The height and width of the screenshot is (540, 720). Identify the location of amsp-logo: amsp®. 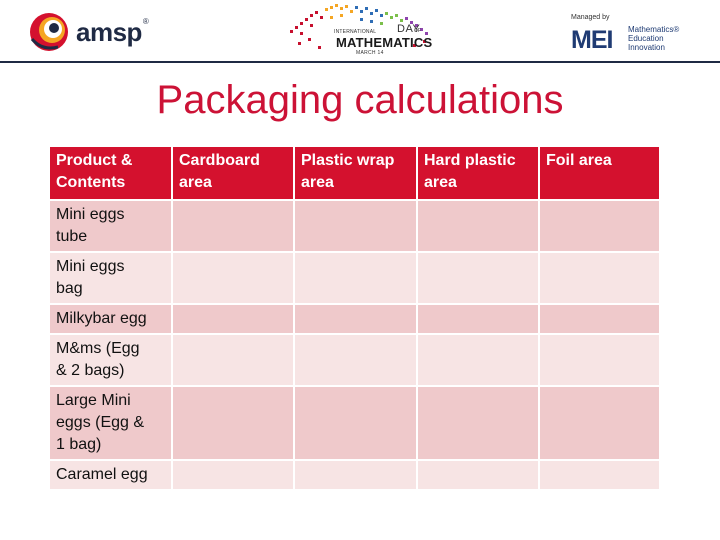
(88, 32).